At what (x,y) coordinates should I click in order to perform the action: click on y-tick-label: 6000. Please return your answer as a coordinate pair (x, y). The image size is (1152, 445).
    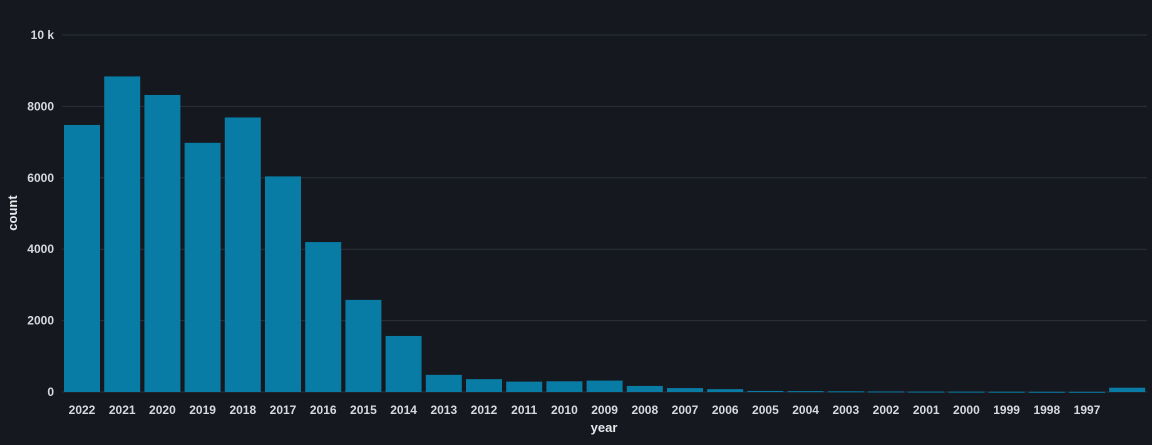
    Looking at the image, I should click on (40, 178).